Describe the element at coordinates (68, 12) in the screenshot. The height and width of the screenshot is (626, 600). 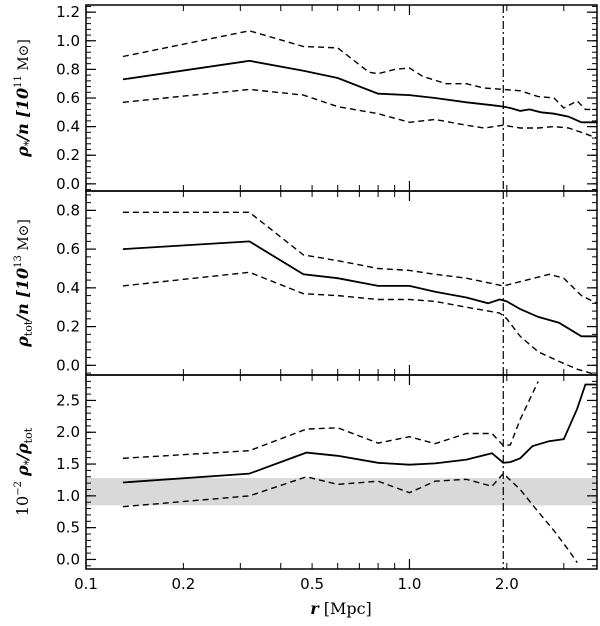
I see `y-tick-label: 1.2` at that location.